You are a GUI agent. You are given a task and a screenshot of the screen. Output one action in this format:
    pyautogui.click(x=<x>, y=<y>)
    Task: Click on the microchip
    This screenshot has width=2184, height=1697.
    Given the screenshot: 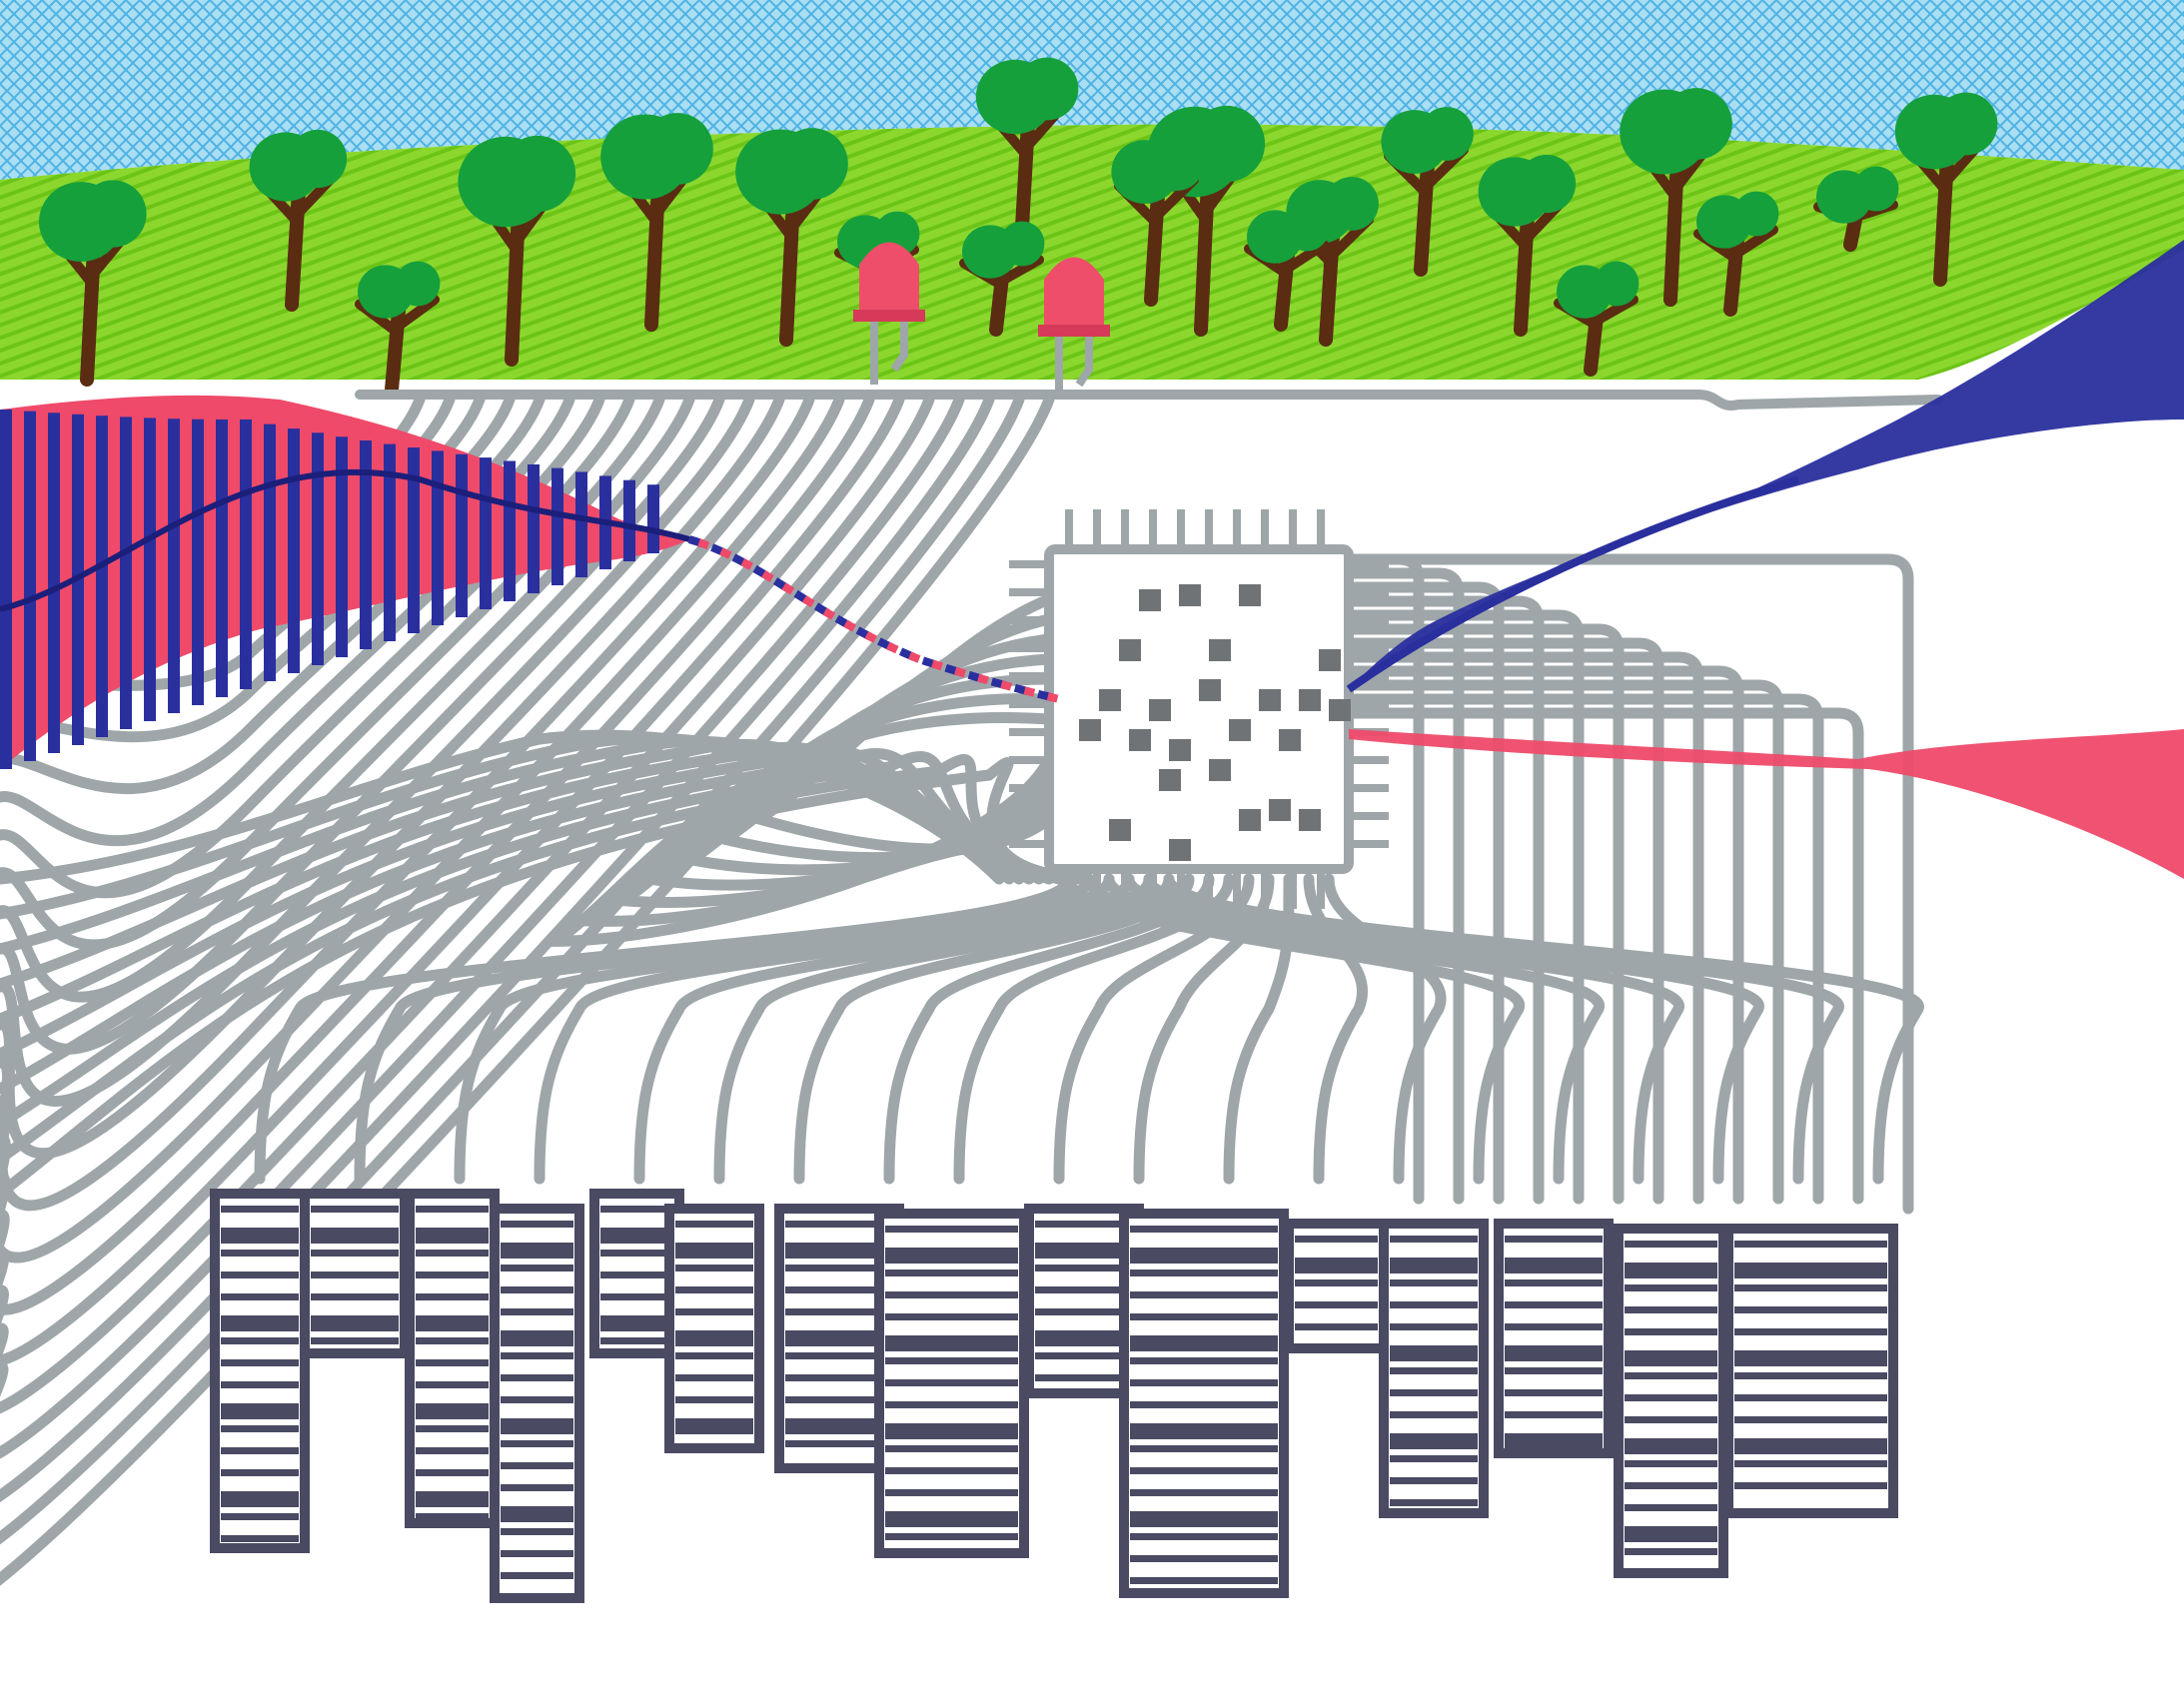 What is the action you would take?
    pyautogui.click(x=1199, y=709)
    